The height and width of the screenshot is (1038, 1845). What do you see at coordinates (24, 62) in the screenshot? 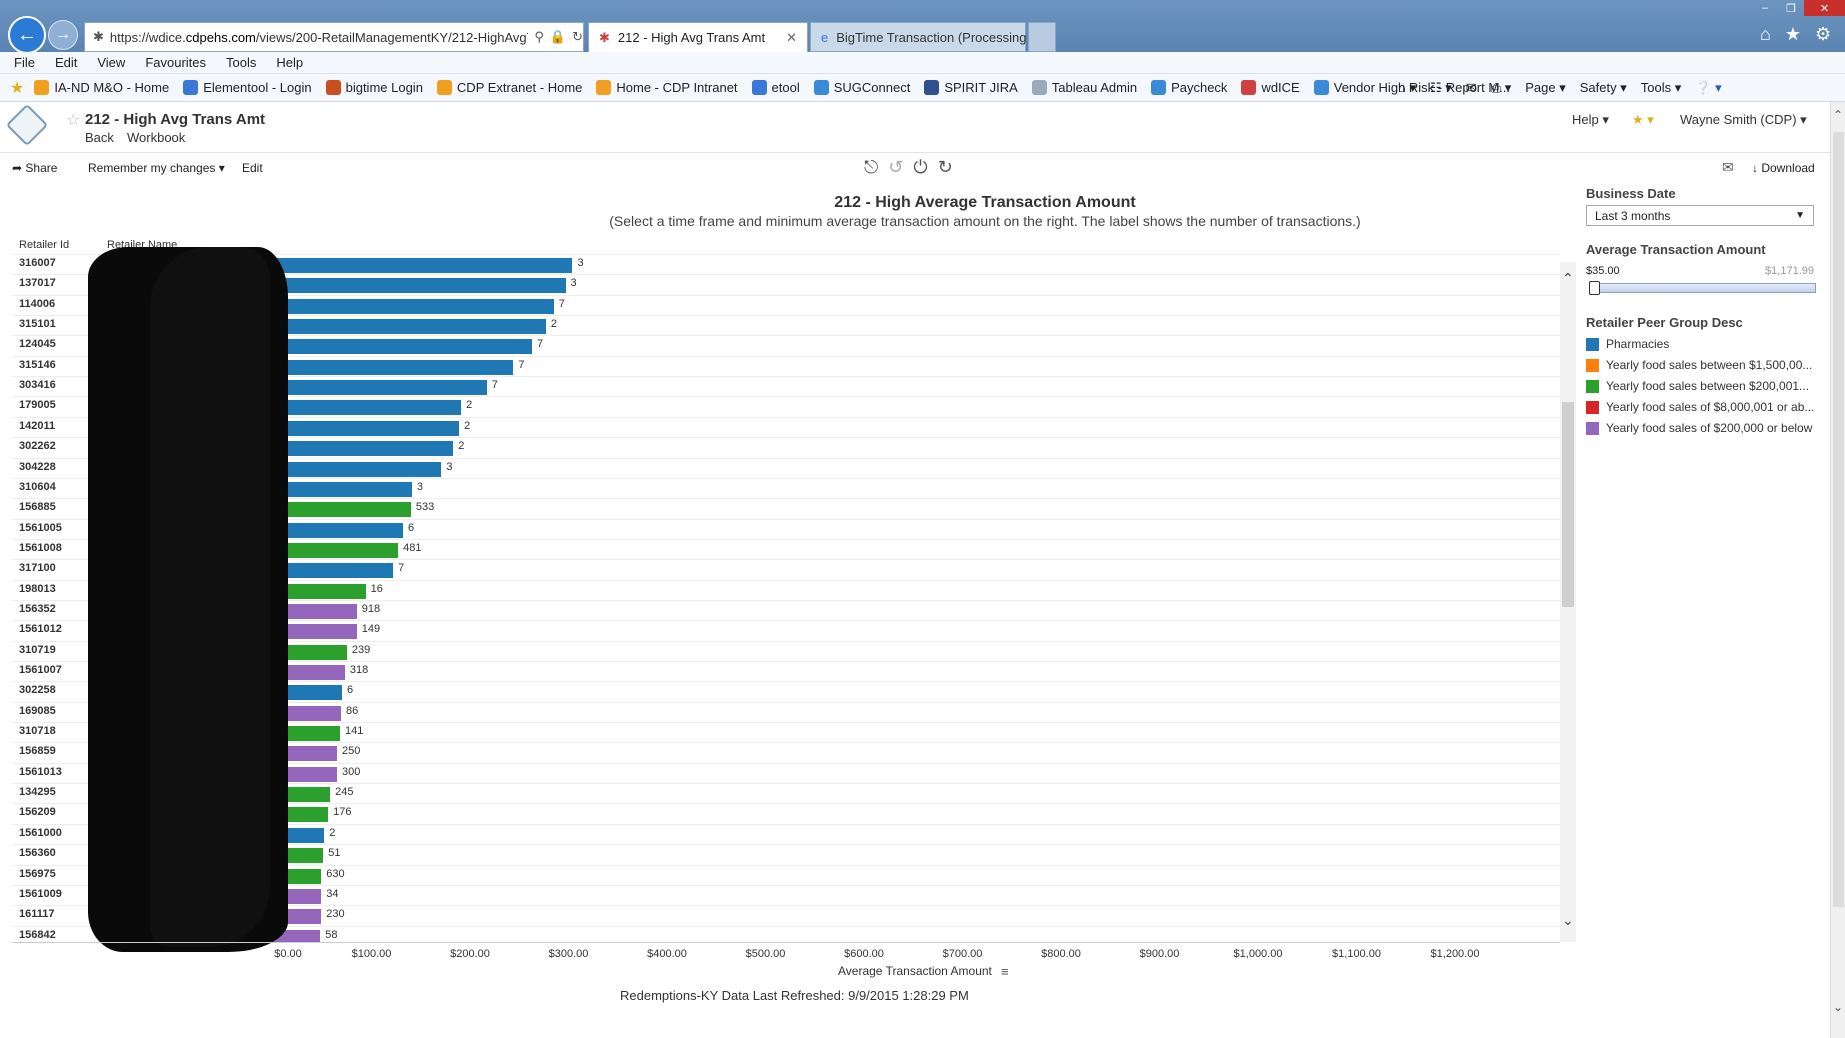
I see `menu-file: File` at bounding box center [24, 62].